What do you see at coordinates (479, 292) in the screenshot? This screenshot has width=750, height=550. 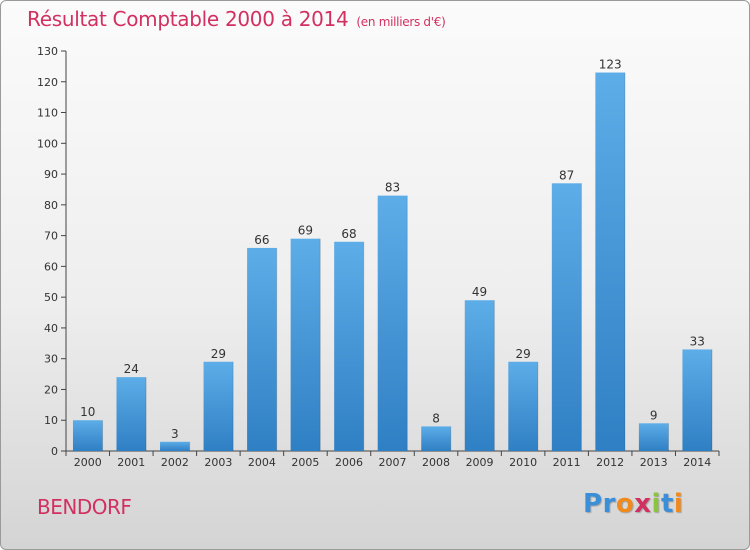 I see `data-label: 49` at bounding box center [479, 292].